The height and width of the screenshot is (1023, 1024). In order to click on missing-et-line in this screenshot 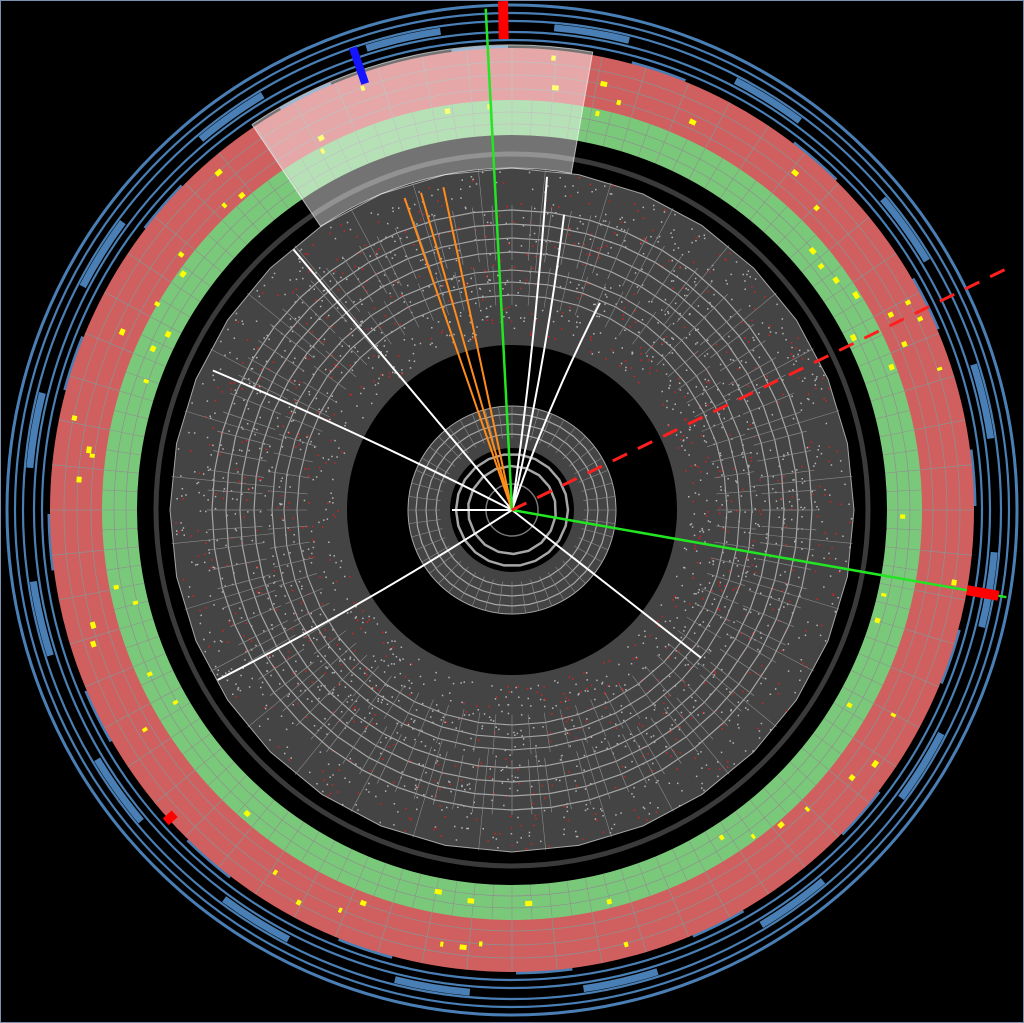, I will do `click(763, 387)`.